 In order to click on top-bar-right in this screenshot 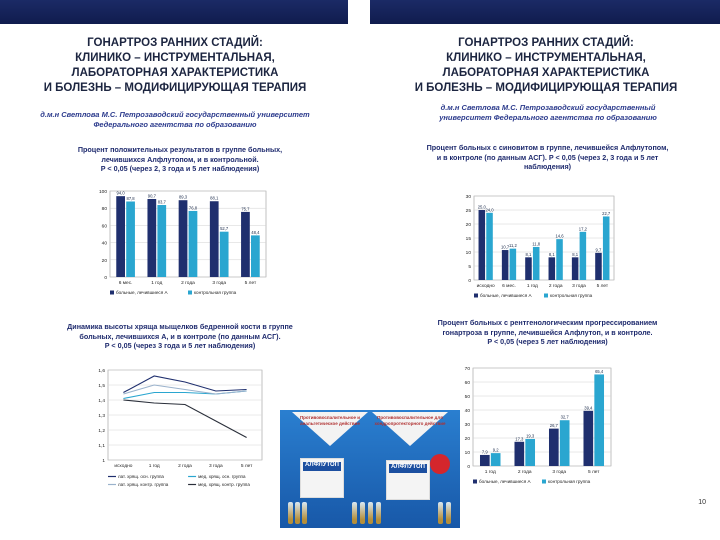, I will do `click(545, 12)`.